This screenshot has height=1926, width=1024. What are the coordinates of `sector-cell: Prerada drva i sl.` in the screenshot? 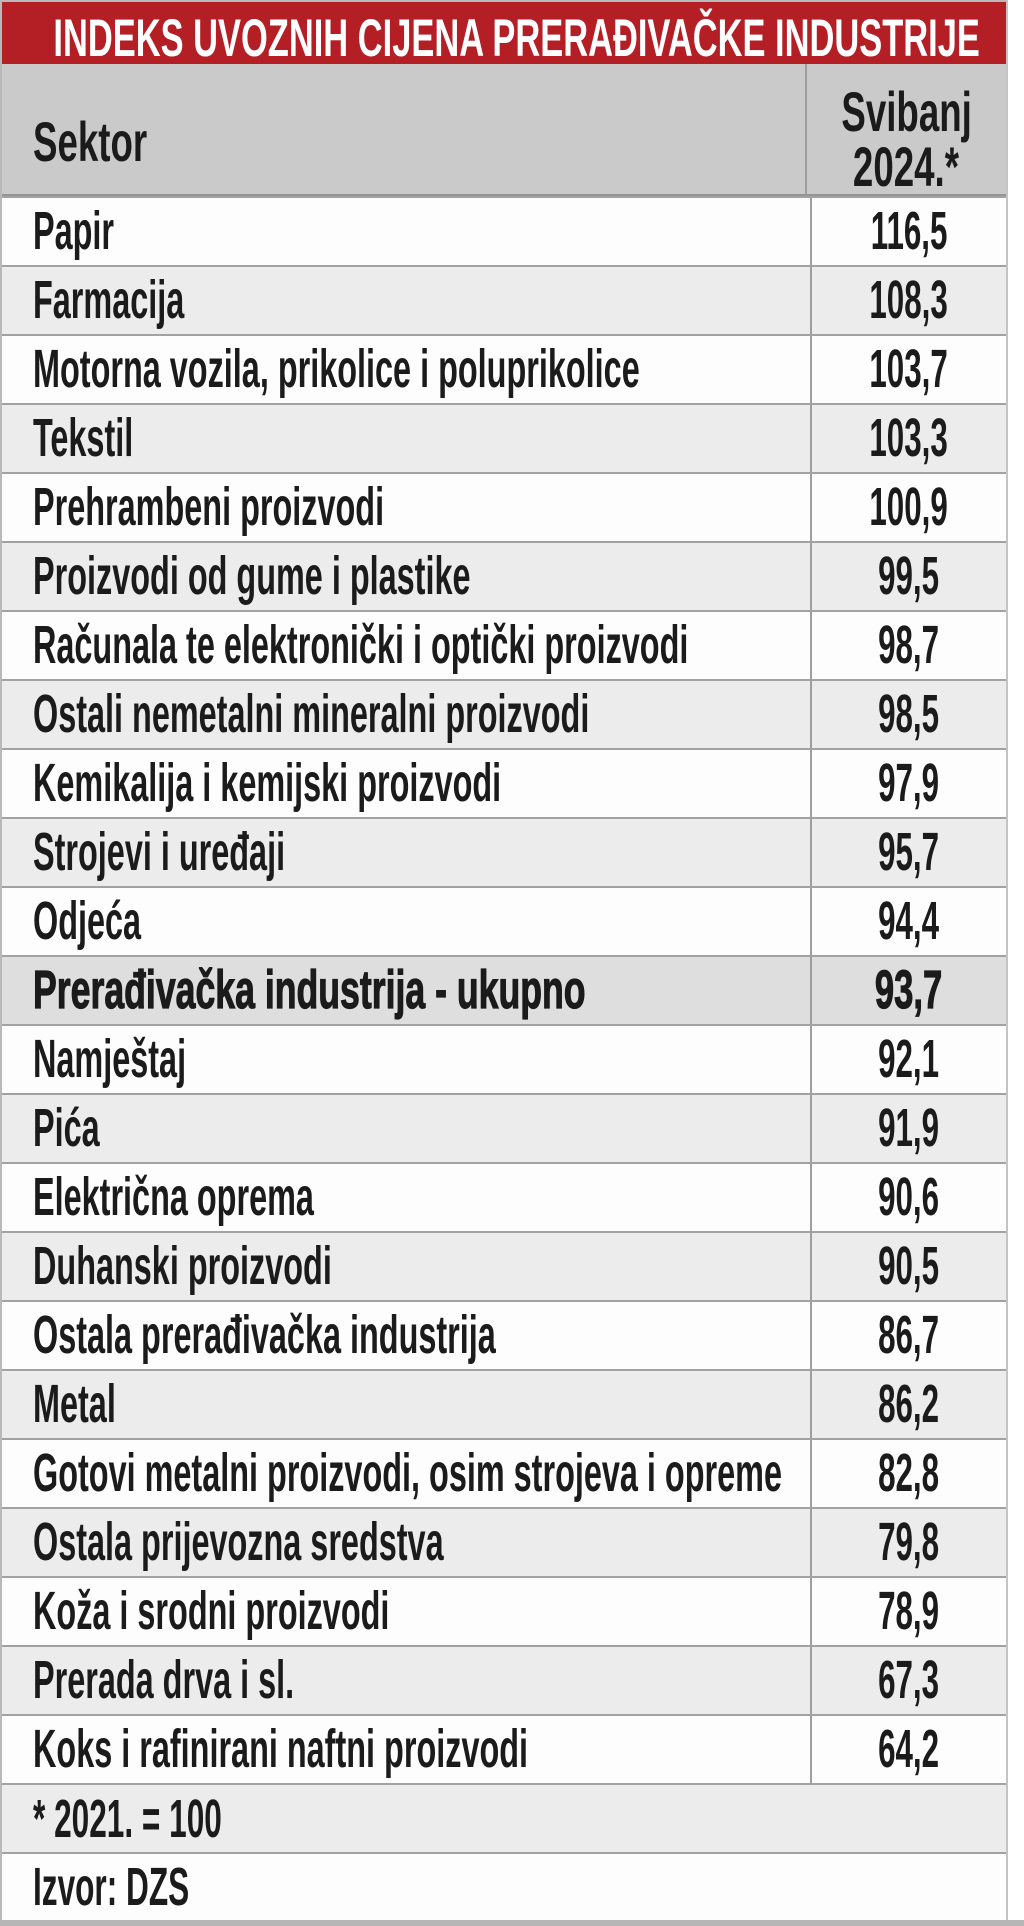 It's located at (406, 1680).